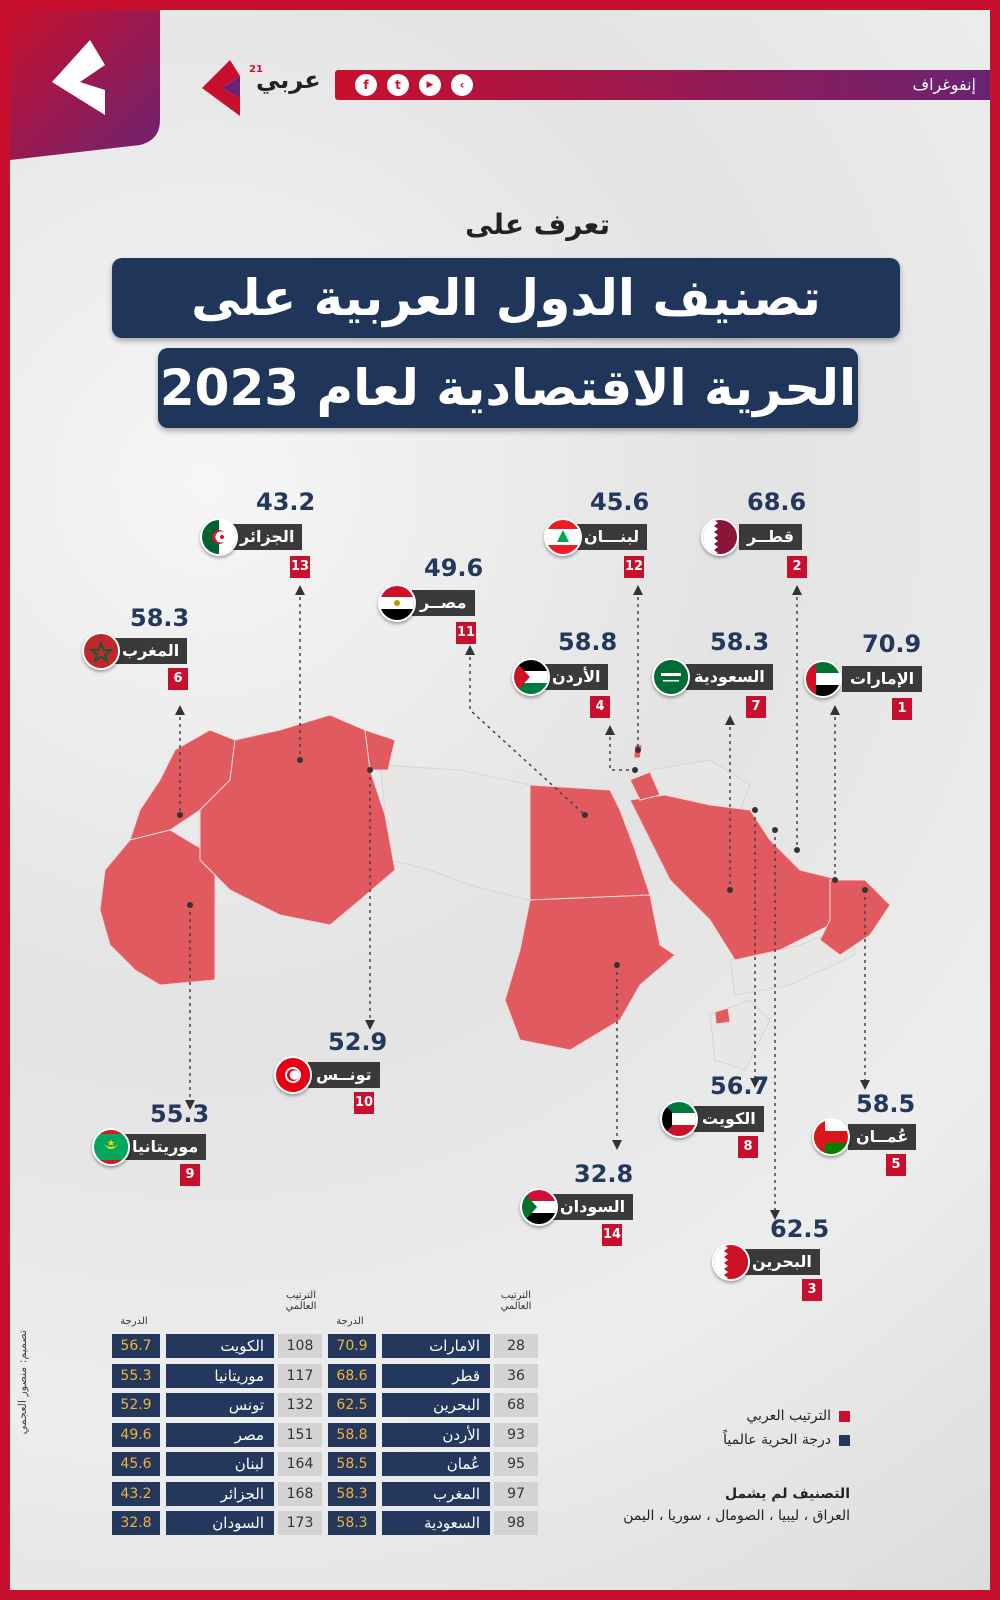 This screenshot has height=1600, width=1000. Describe the element at coordinates (844, 1440) in the screenshot. I see `legend-navy-swatch` at that location.